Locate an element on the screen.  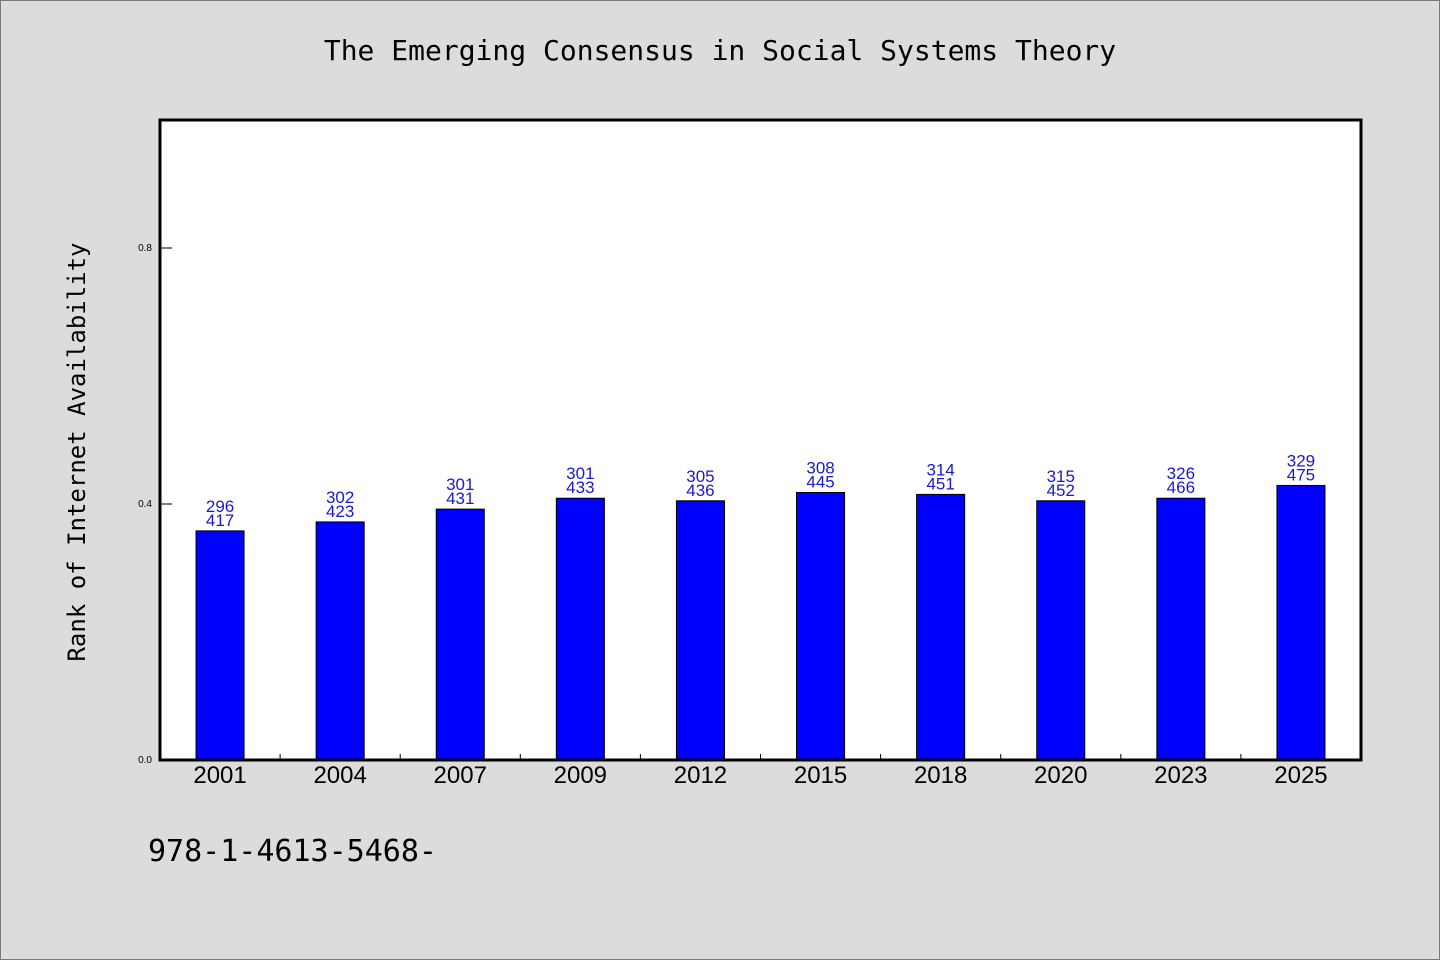
x-tick-label-2012: 2012 is located at coordinates (700, 775).